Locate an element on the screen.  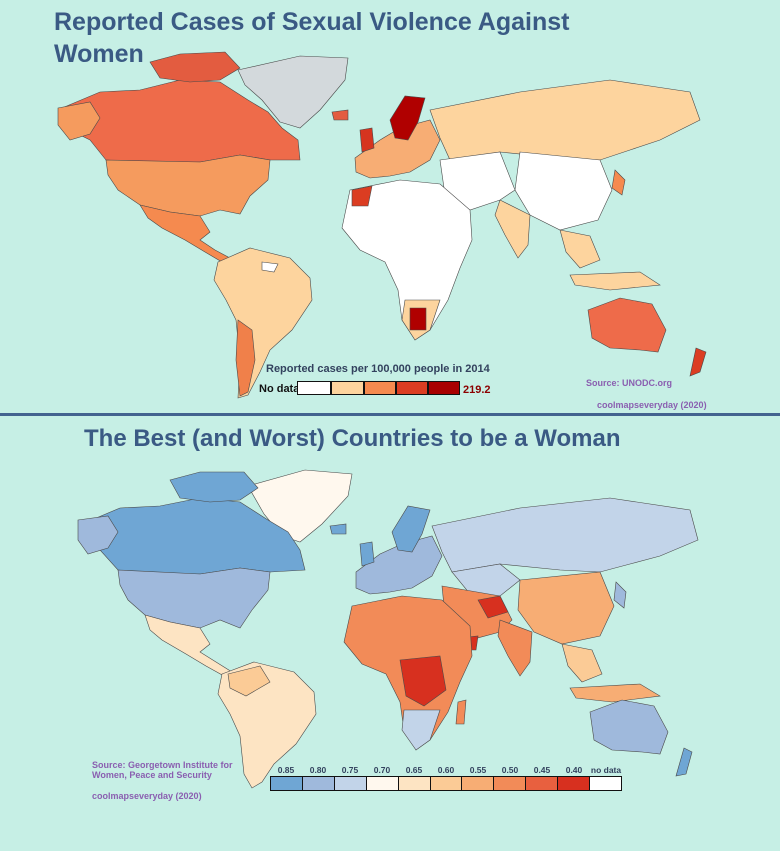
map2-scale-tick-9: 0.40 is located at coordinates (574, 770).